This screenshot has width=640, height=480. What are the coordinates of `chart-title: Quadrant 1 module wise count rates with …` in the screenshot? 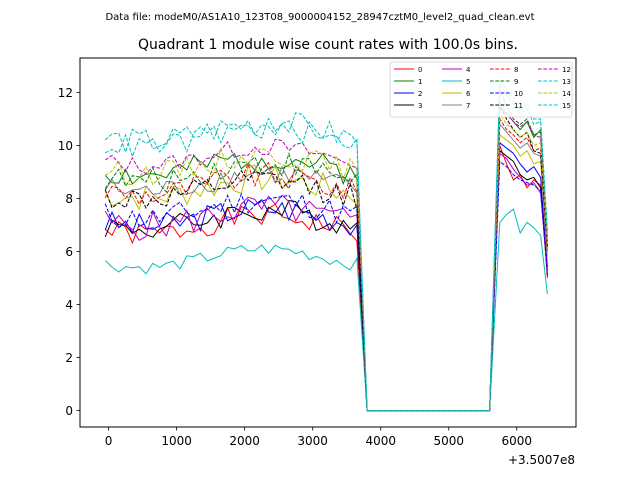 It's located at (328, 45).